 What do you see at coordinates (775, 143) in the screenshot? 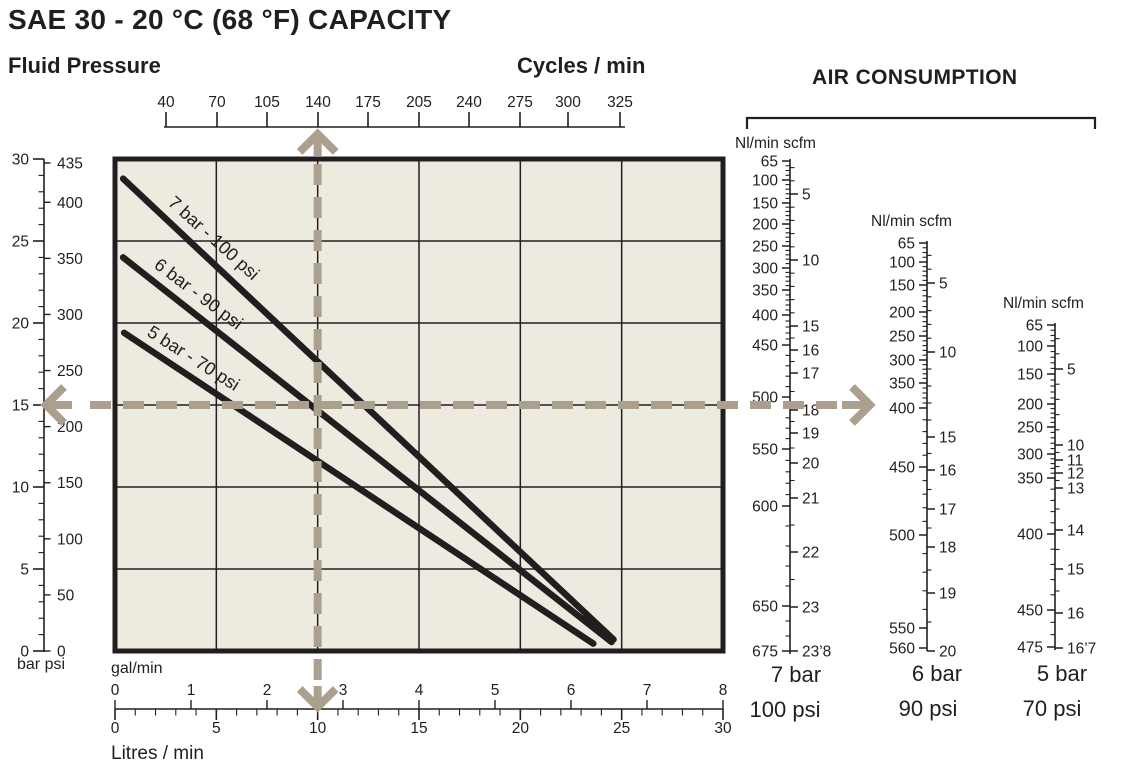
I see `air-scale-1-units-label: Nl/min scfm` at bounding box center [775, 143].